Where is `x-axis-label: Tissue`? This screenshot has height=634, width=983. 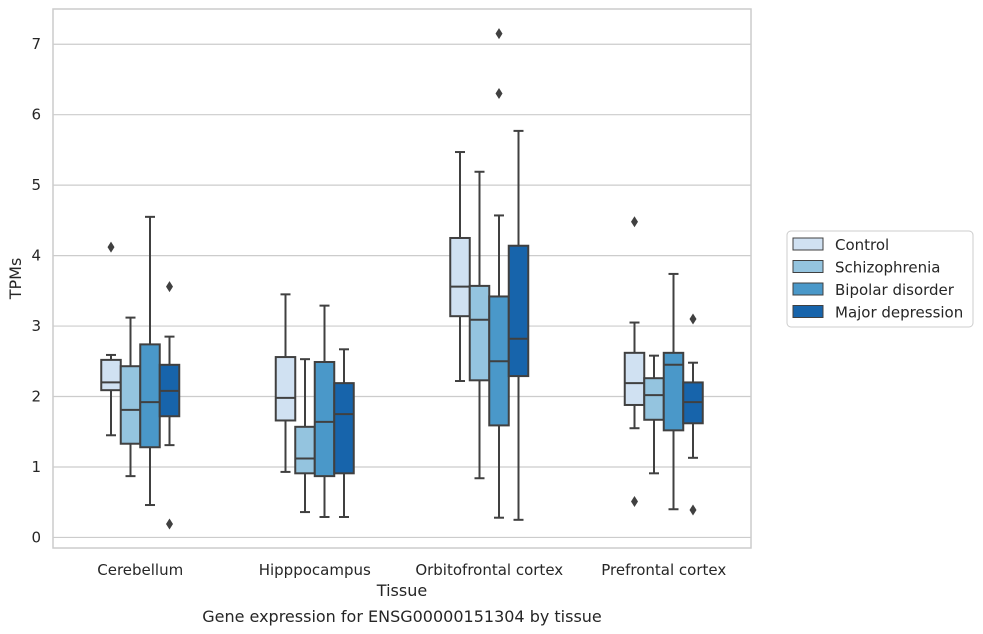
x-axis-label: Tissue is located at coordinates (401, 590).